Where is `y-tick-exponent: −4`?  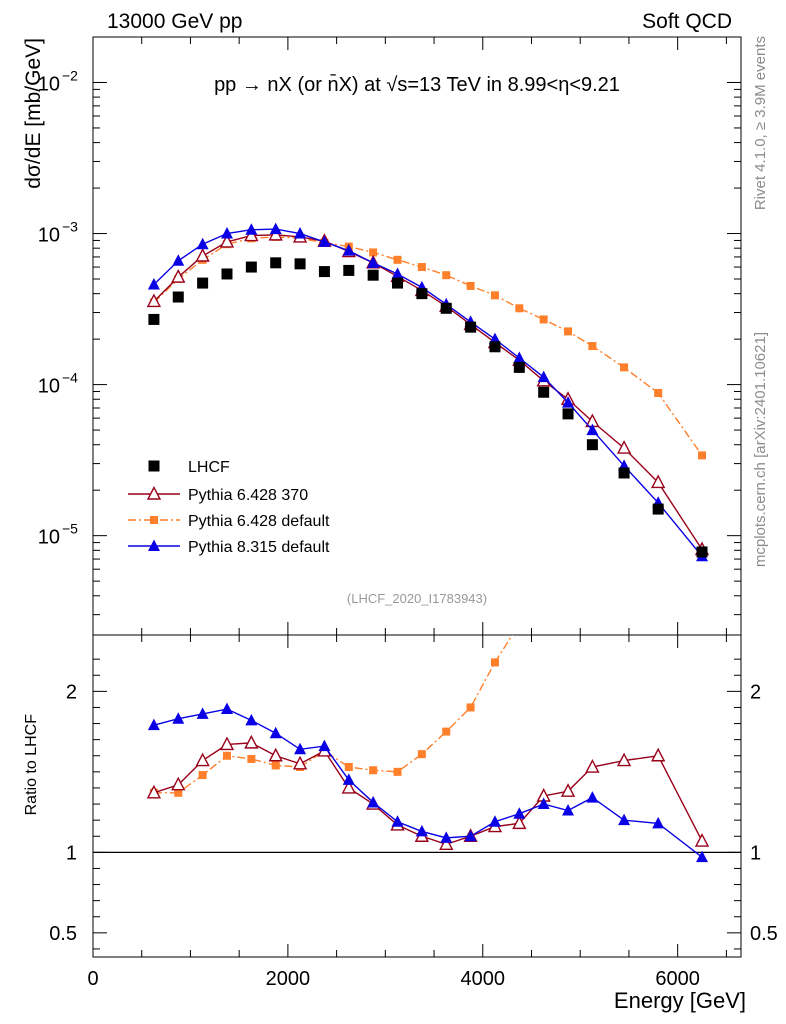 y-tick-exponent: −4 is located at coordinates (70, 378).